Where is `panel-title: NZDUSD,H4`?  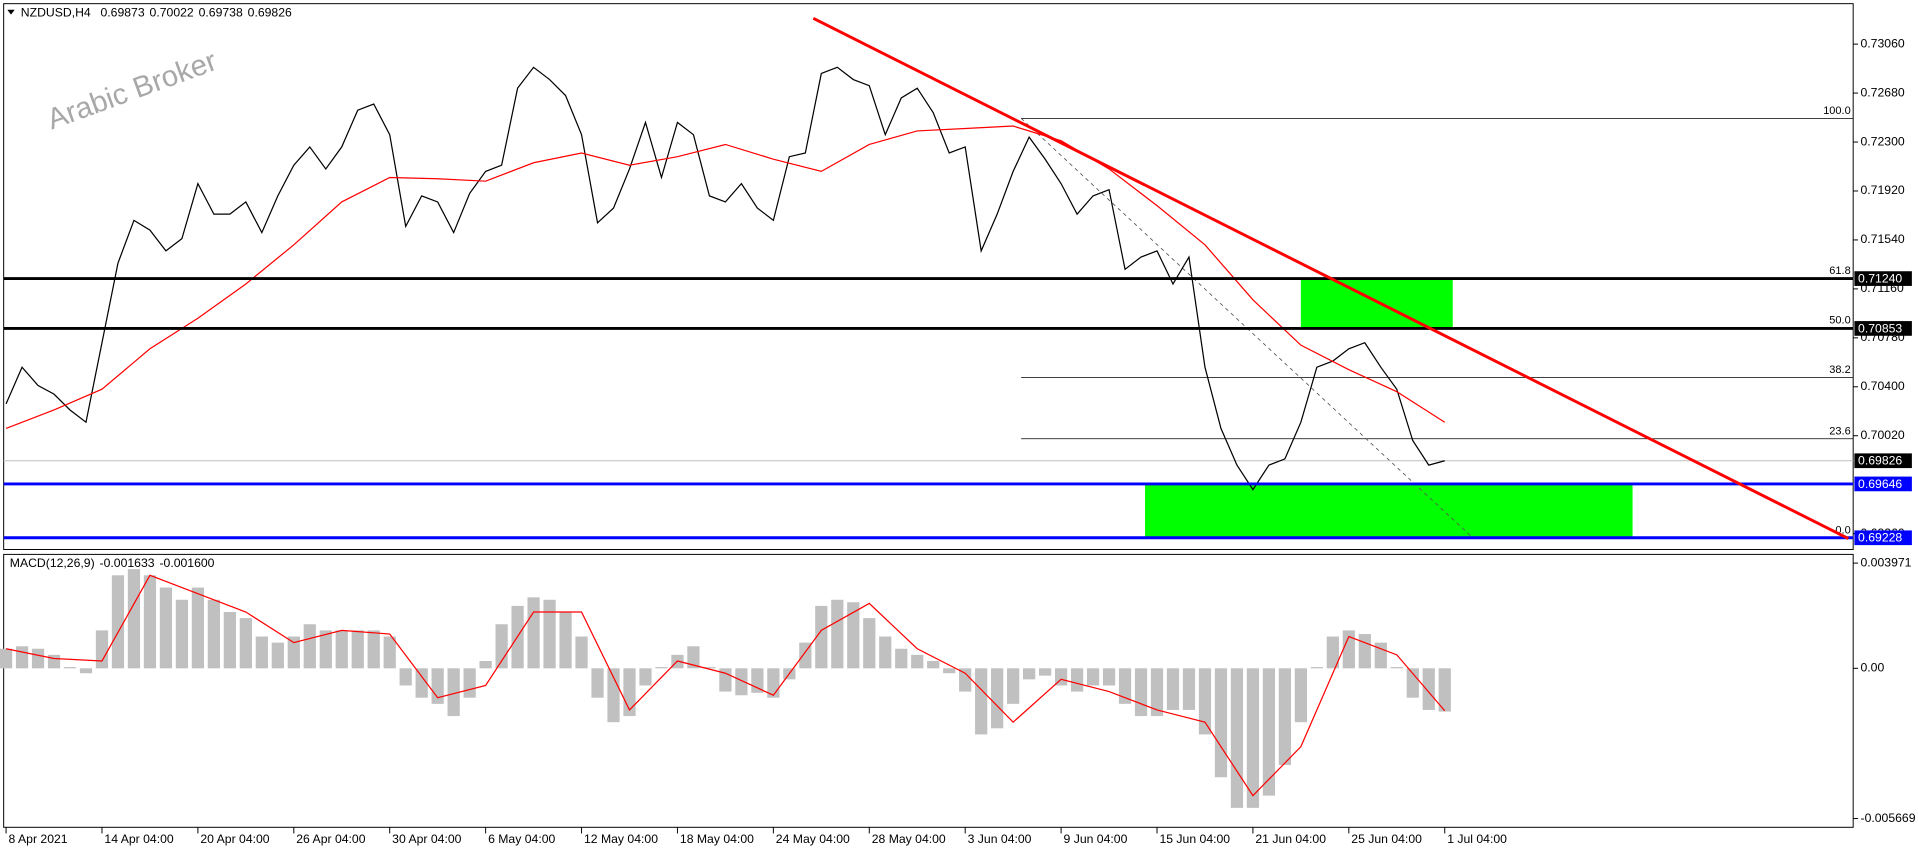
panel-title: NZDUSD,H4 is located at coordinates (56, 13).